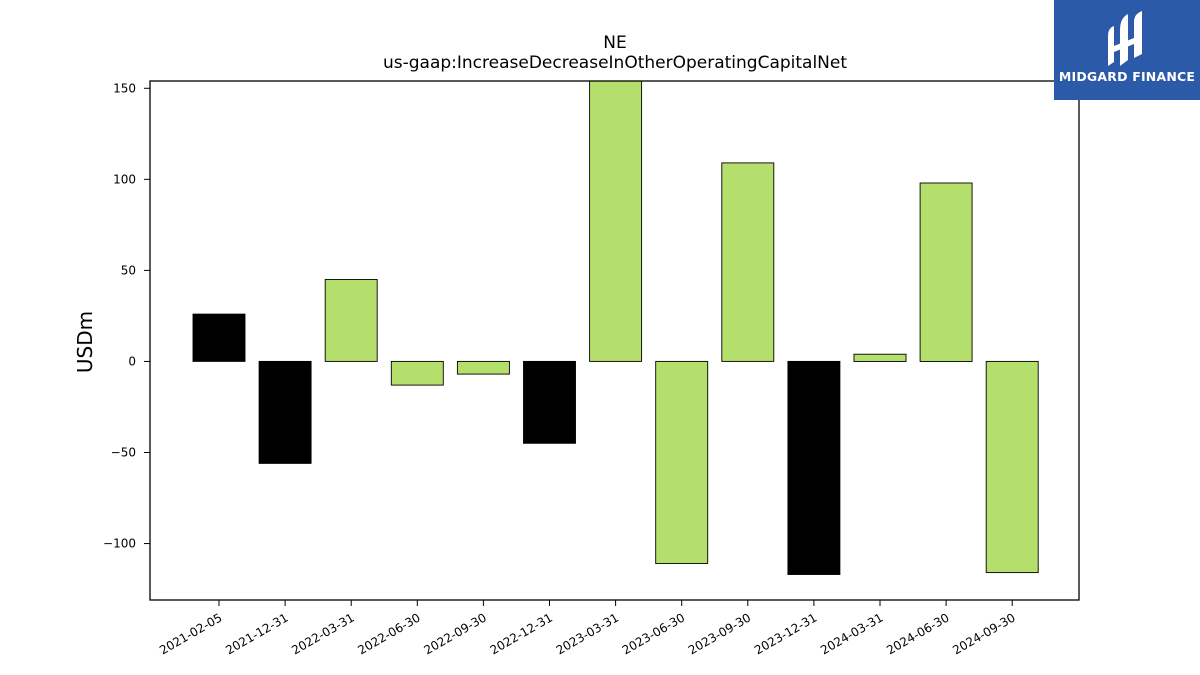 This screenshot has height=675, width=1200. I want to click on y-tick-label: 50, so click(128, 270).